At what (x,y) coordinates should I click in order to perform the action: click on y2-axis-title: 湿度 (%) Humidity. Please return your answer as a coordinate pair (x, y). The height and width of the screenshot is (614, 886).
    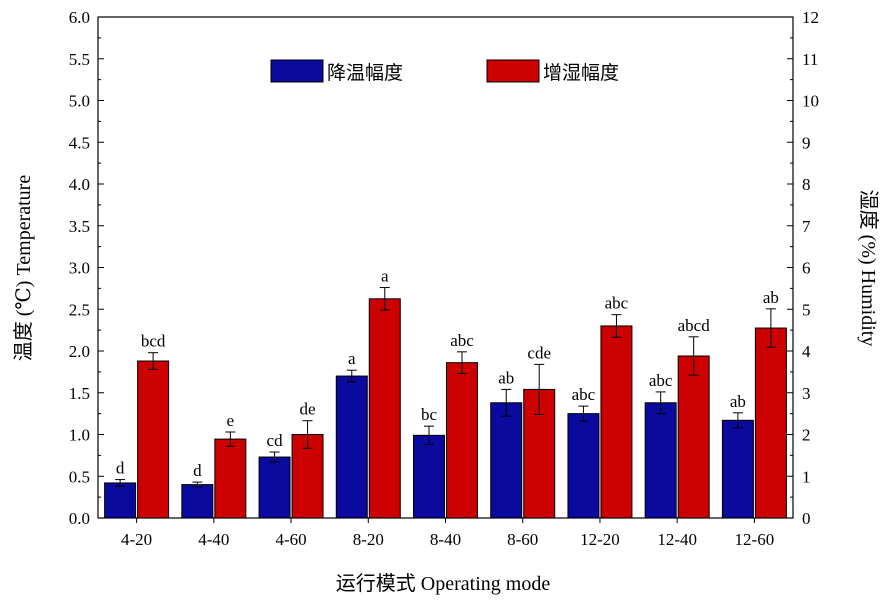
    Looking at the image, I should click on (868, 268).